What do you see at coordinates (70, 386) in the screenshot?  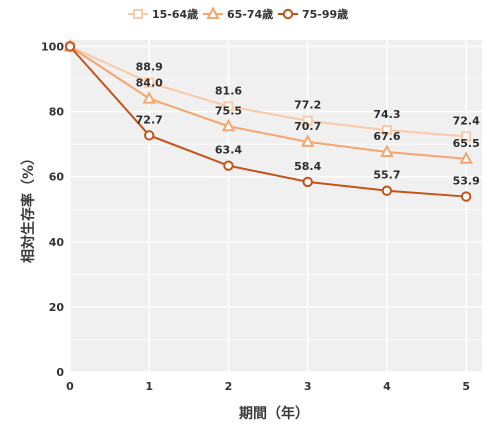 I see `x-tick-label: 0` at bounding box center [70, 386].